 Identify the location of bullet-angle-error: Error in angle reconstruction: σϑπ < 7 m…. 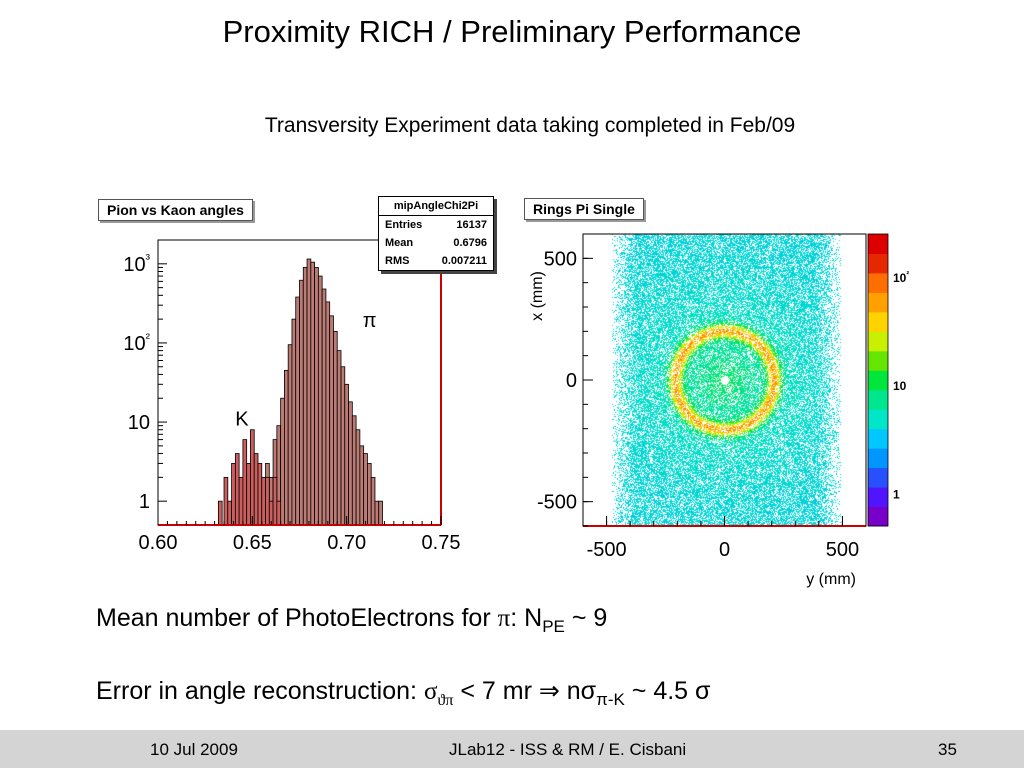
(403, 693).